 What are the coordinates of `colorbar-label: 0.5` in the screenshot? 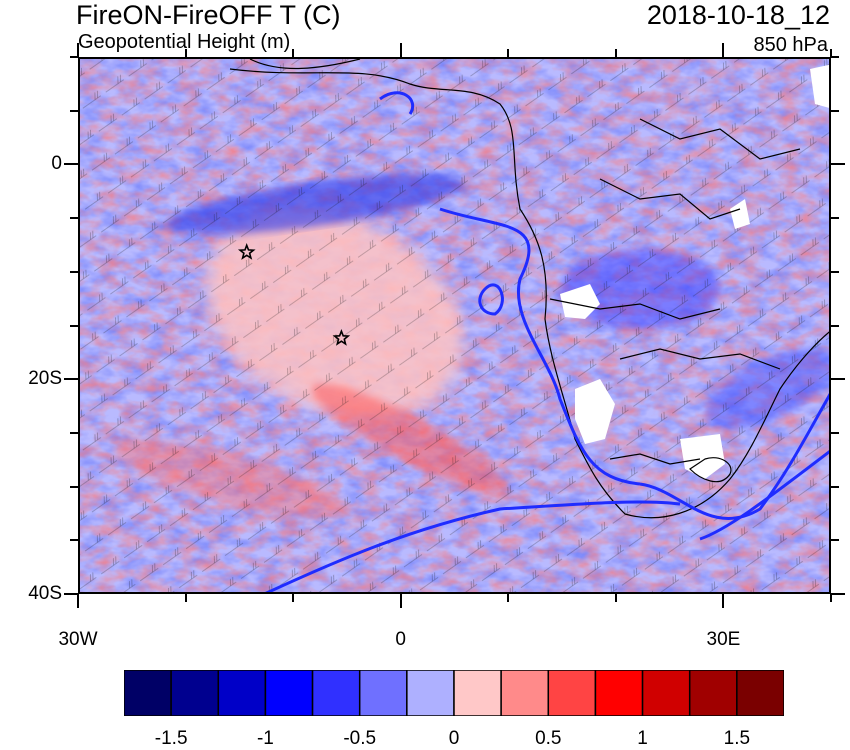 It's located at (548, 738).